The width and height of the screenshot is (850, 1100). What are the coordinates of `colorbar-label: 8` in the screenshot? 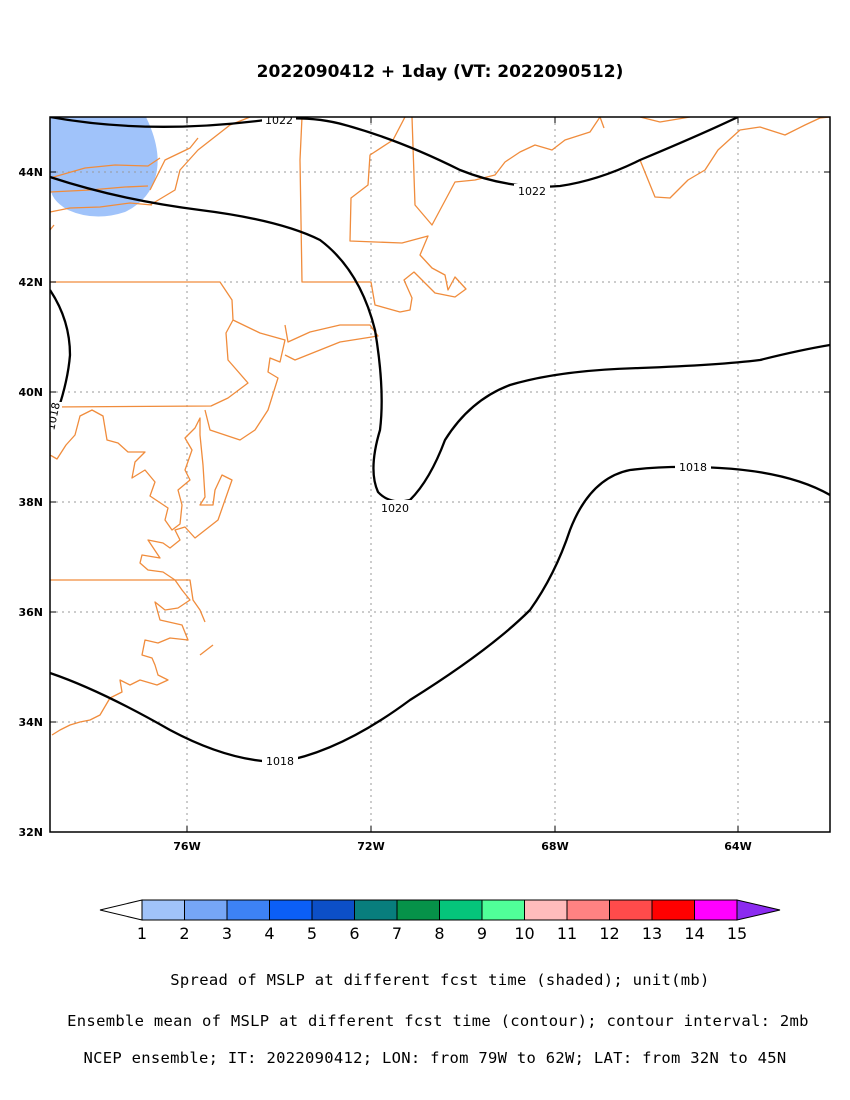 It's located at (439, 933).